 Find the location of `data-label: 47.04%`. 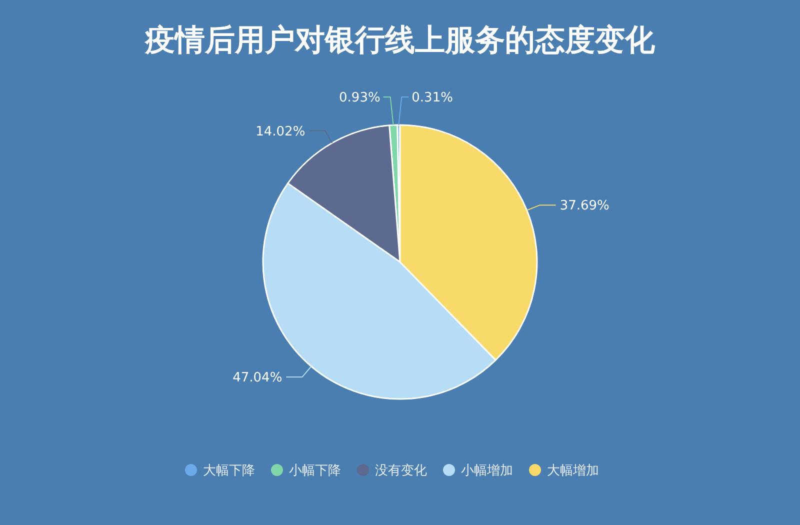

data-label: 47.04% is located at coordinates (257, 378).